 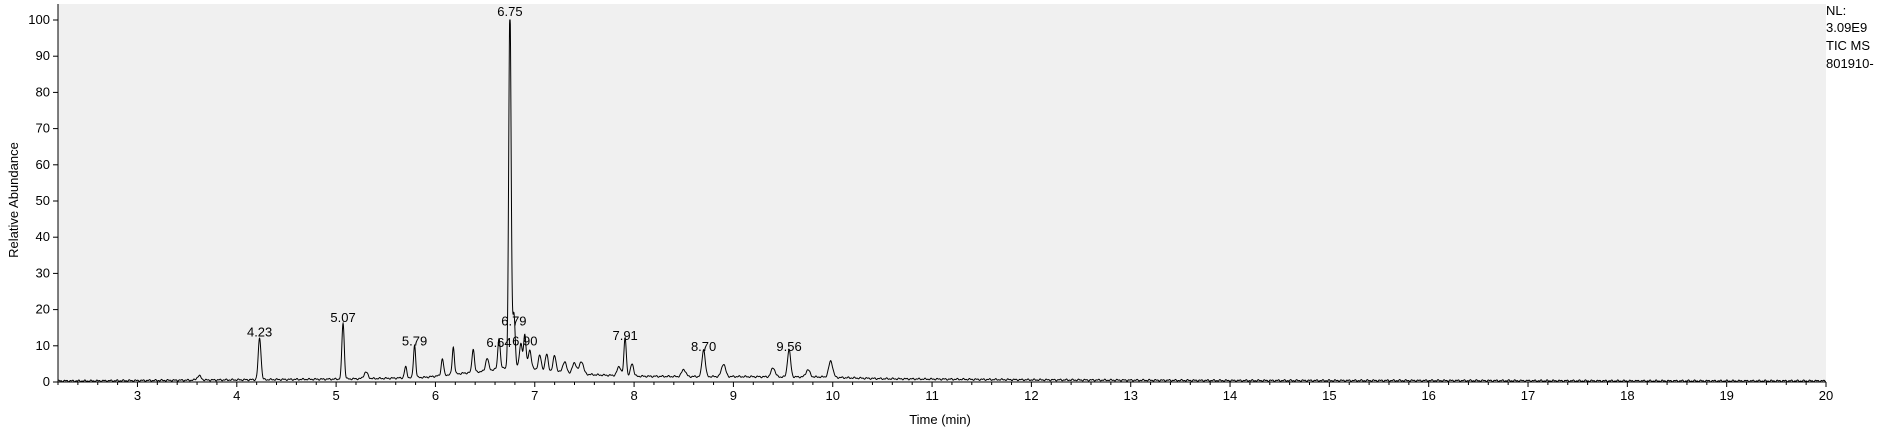 What do you see at coordinates (46, 381) in the screenshot?
I see `y-tick-label: 0` at bounding box center [46, 381].